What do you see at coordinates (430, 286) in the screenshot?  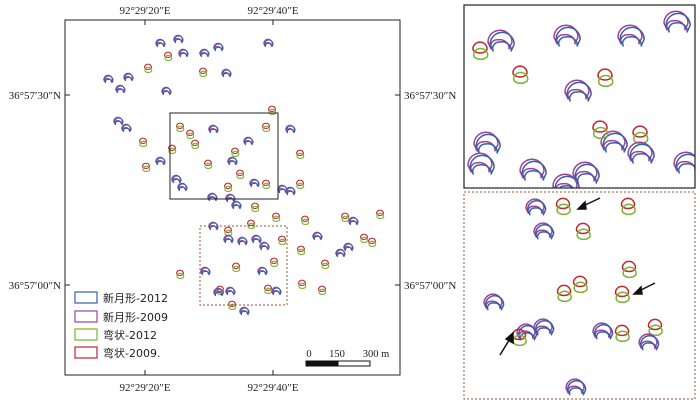 I see `right-lat-label-2: 36°57′00″N` at bounding box center [430, 286].